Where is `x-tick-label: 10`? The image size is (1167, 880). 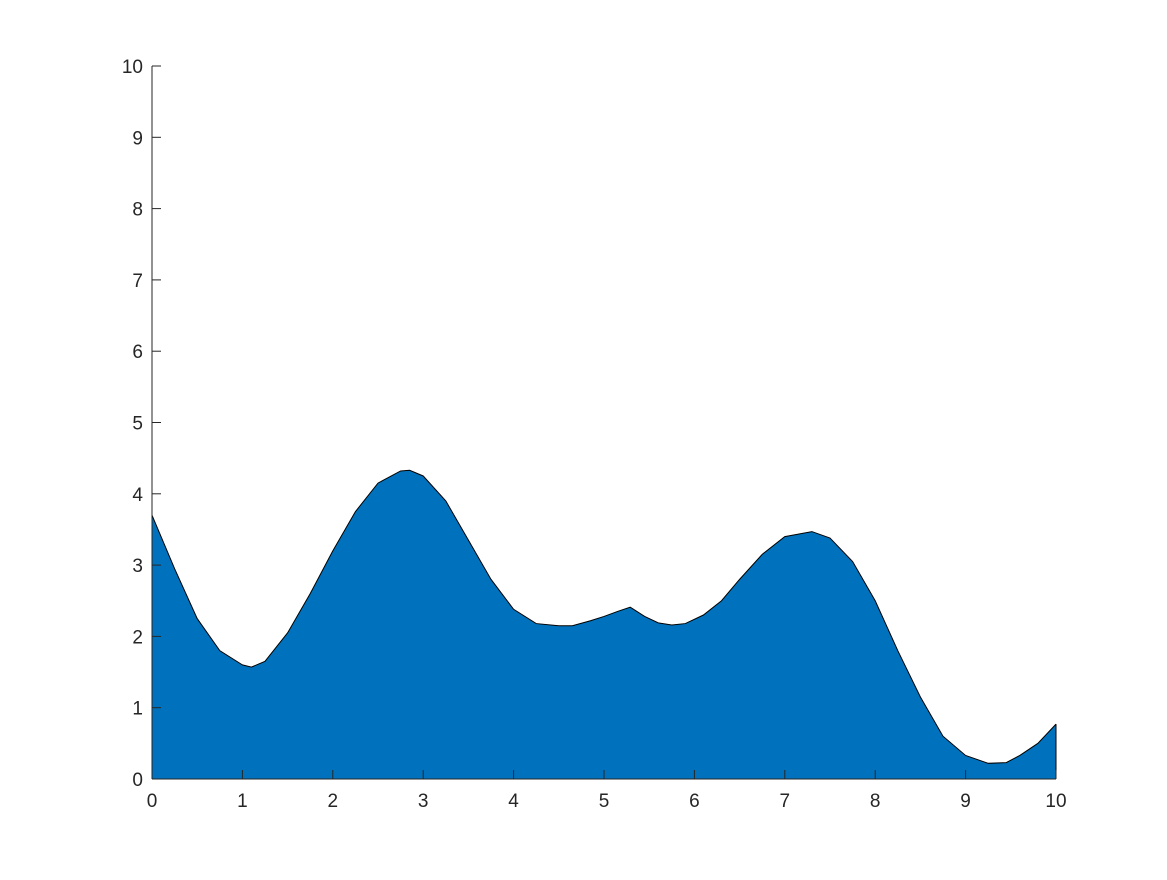 x-tick-label: 10 is located at coordinates (1055, 801).